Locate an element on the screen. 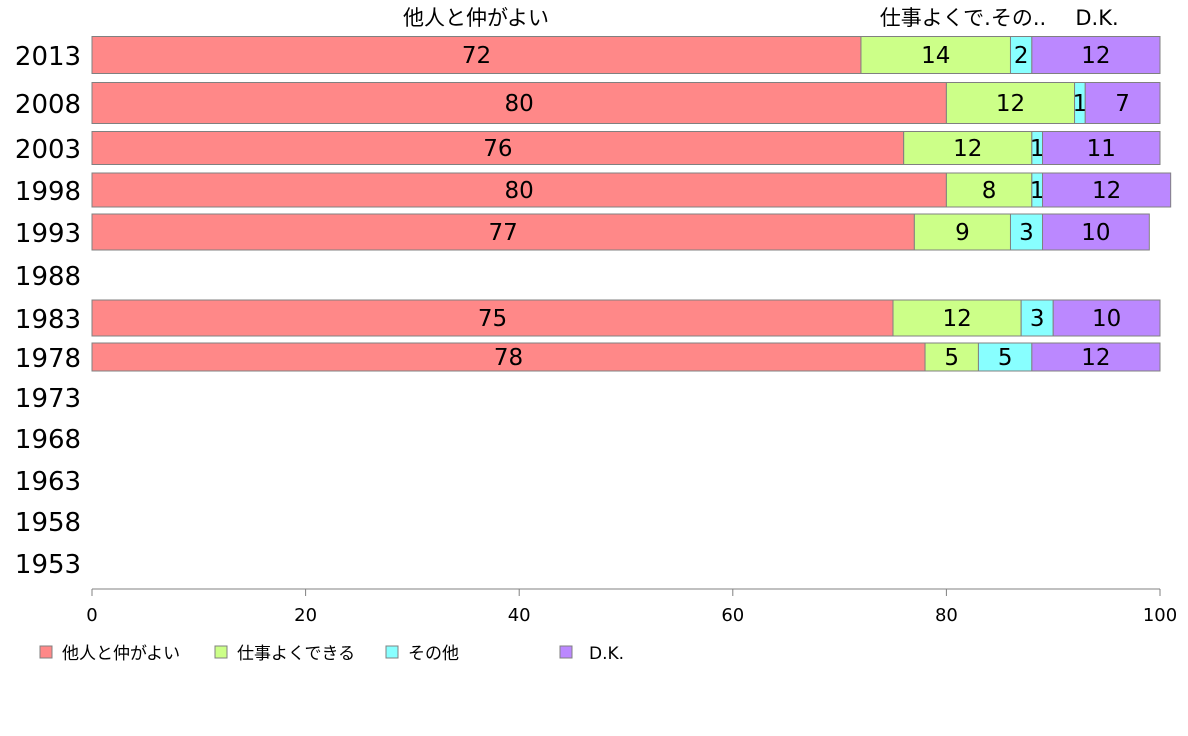 The image size is (1188, 736). bar-label-2008-0: 80 is located at coordinates (519, 104).